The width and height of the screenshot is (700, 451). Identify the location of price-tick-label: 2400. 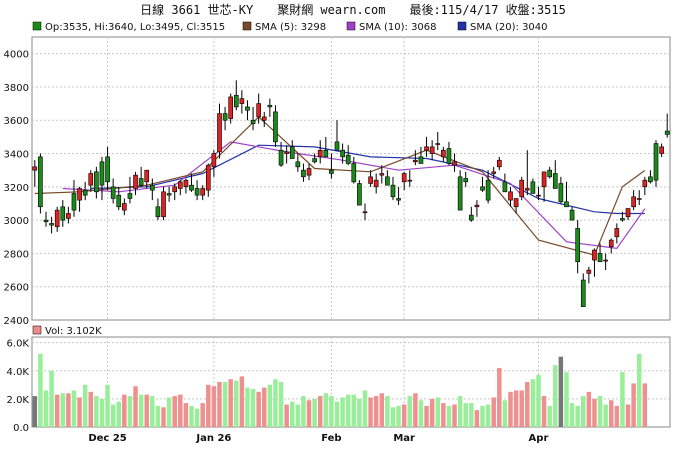
(16, 321).